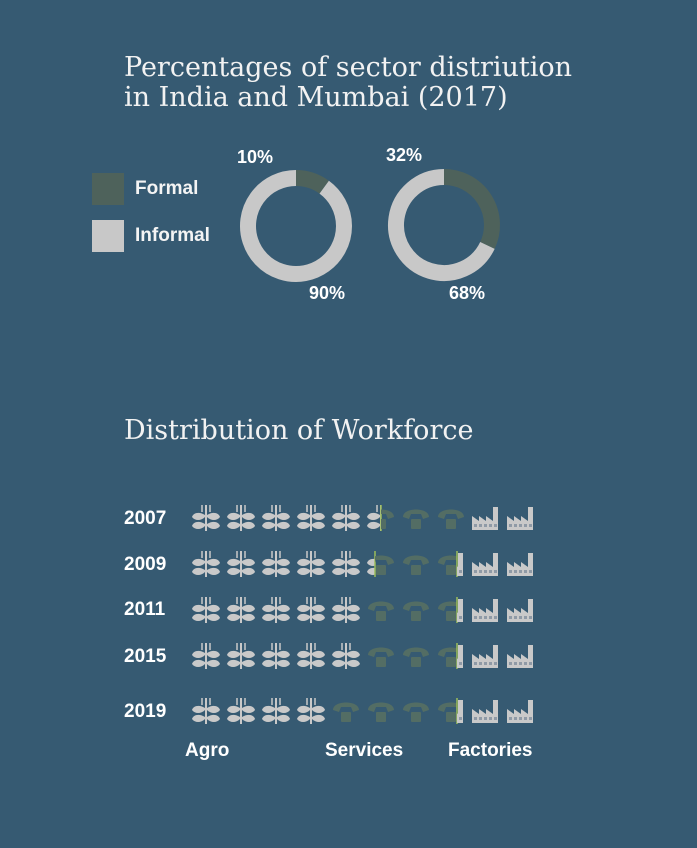  What do you see at coordinates (490, 750) in the screenshot?
I see `category-label-factories: Factories` at bounding box center [490, 750].